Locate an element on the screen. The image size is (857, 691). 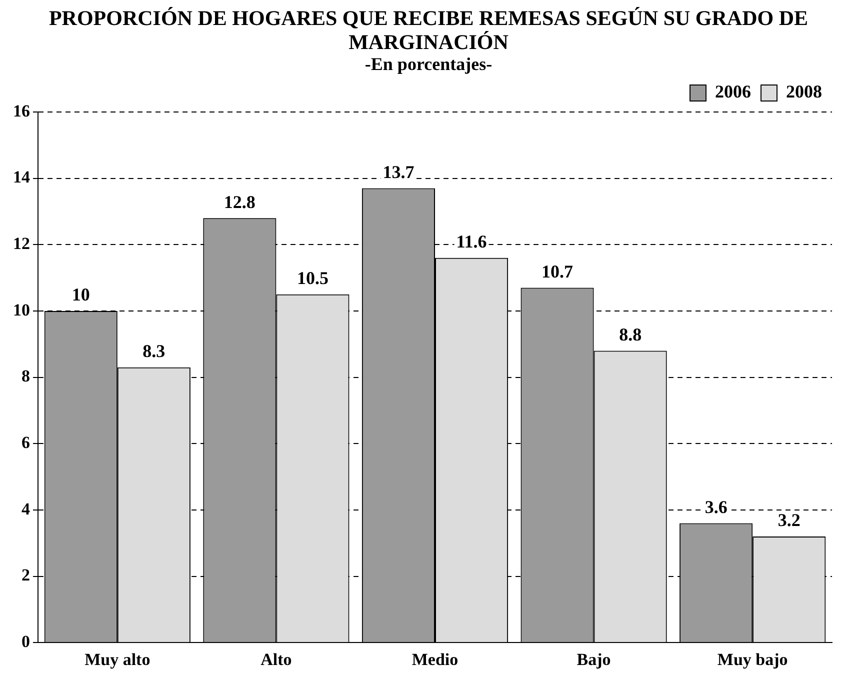
data-label: 10.5 is located at coordinates (312, 278).